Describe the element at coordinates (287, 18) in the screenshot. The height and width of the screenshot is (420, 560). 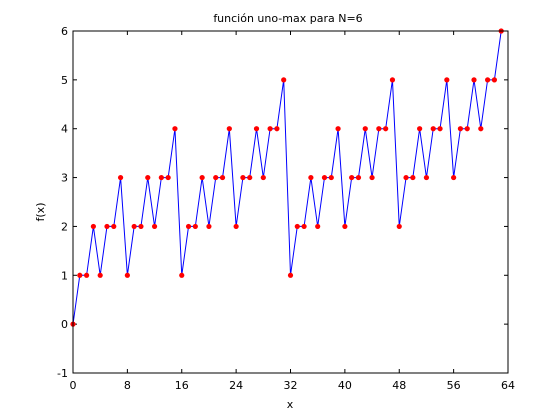
I see `chart-title: función uno-max para N=6` at that location.